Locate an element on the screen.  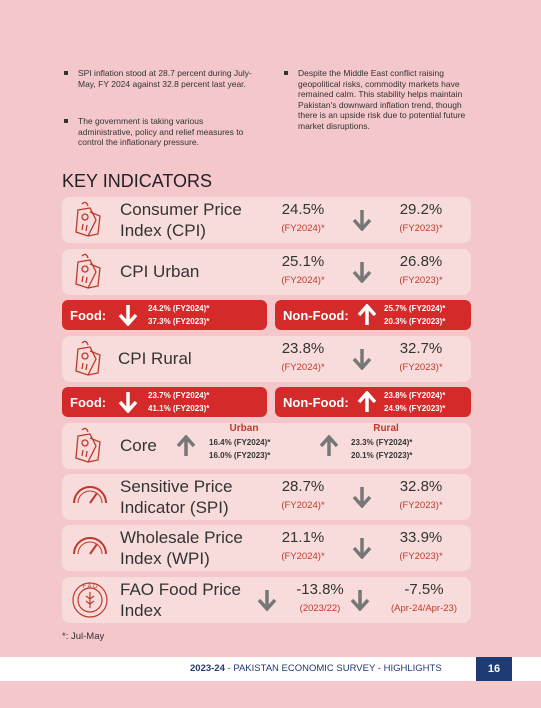
breakdown-current: 23.8% (FY2024)* is located at coordinates (415, 395).